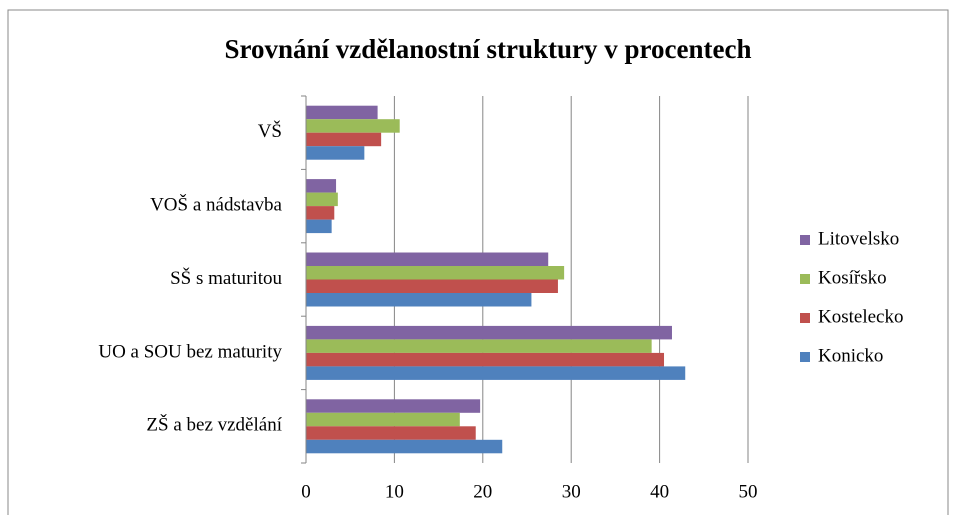  Describe the element at coordinates (482, 491) in the screenshot. I see `x-tick-label: 20` at that location.